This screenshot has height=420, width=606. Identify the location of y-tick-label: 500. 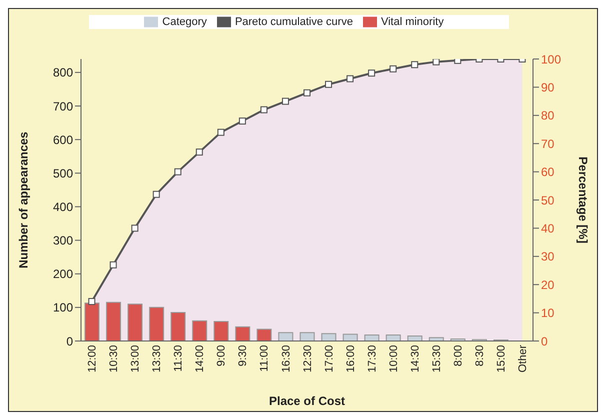
(63, 173).